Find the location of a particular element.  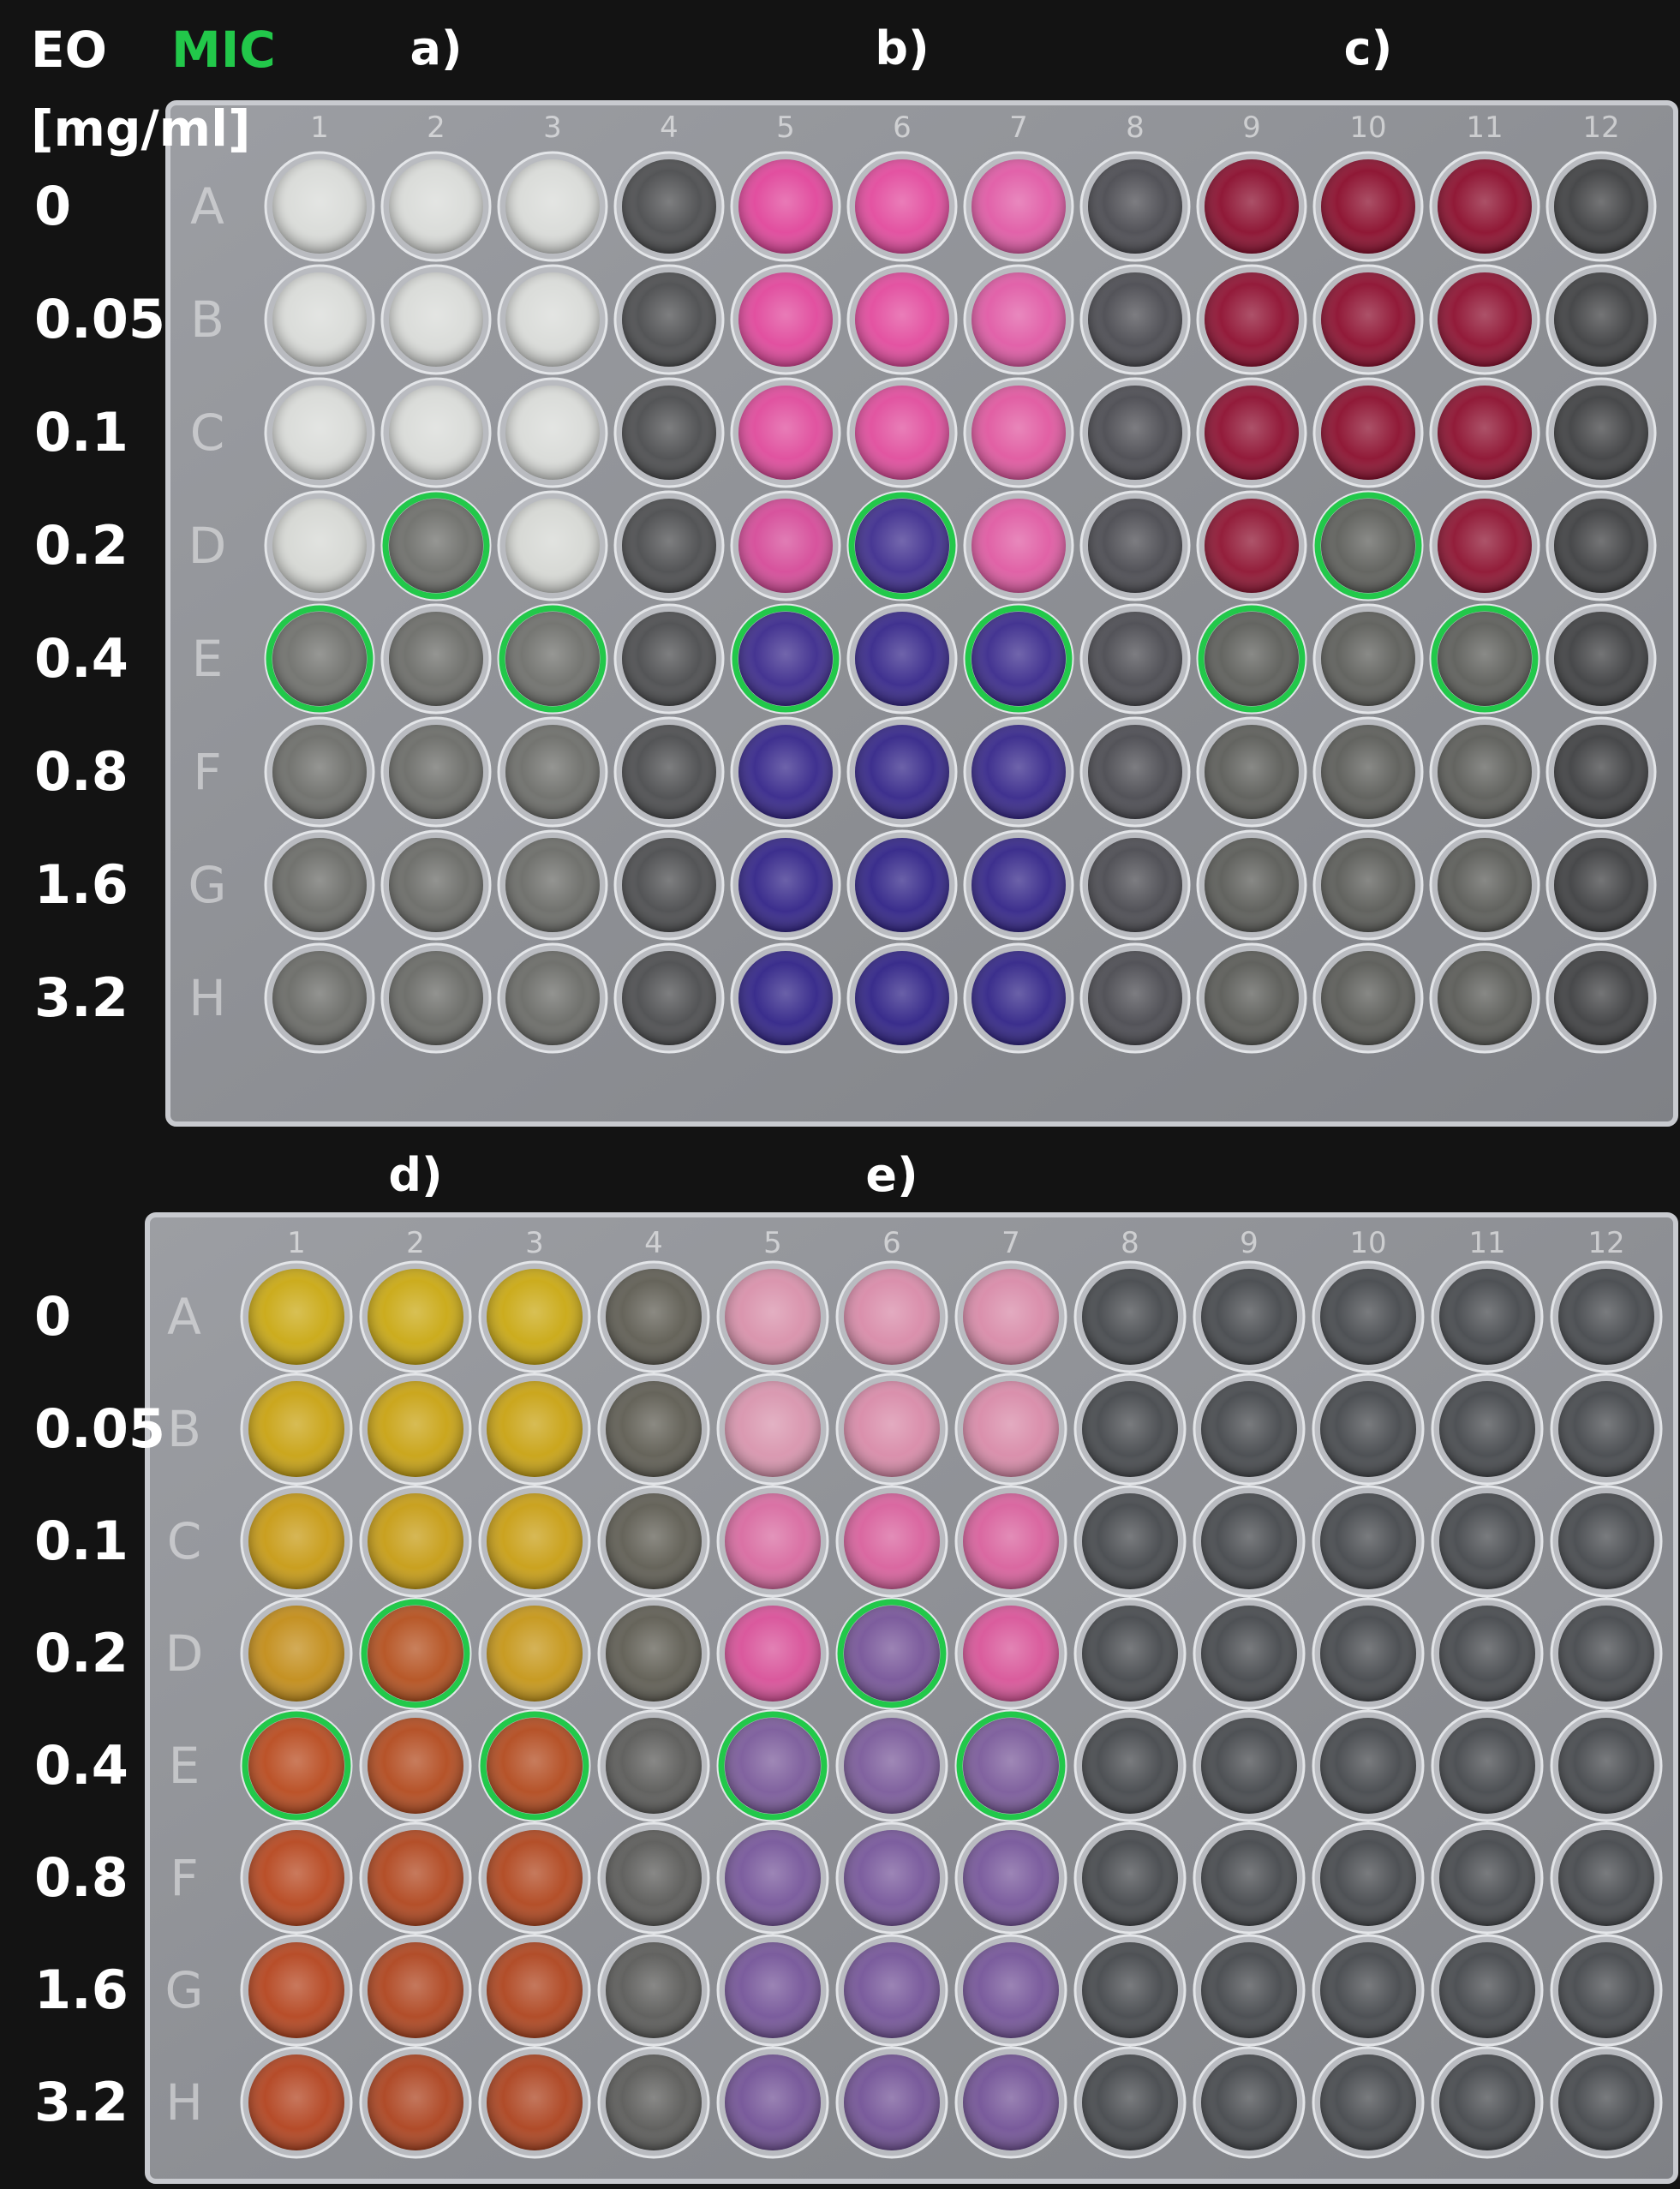

panel-label: d) is located at coordinates (415, 1175).